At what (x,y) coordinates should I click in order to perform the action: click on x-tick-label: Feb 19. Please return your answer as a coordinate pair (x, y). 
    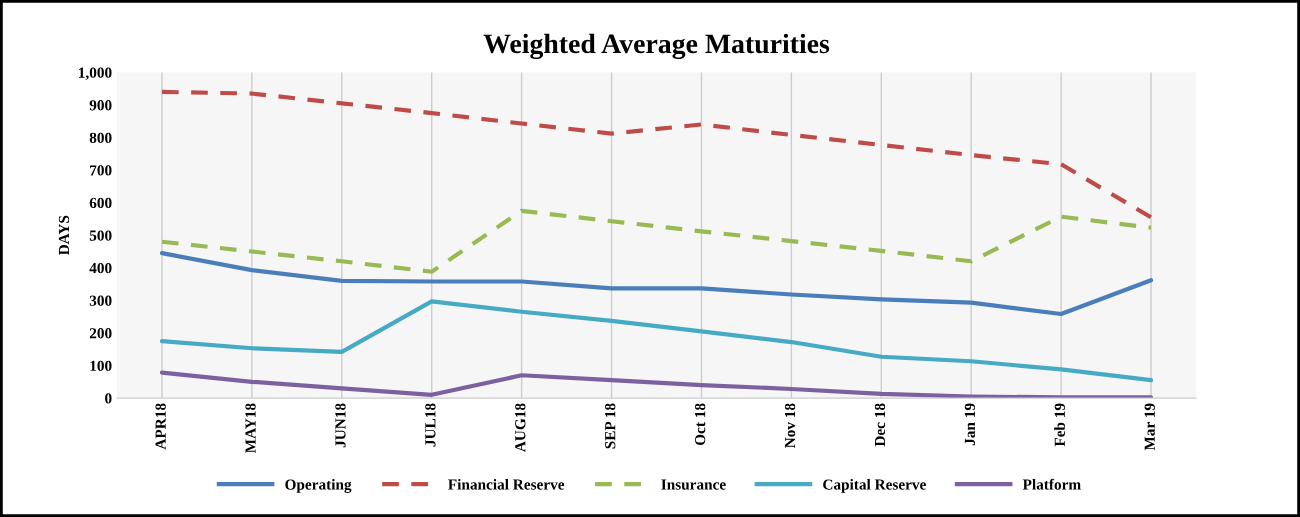
    Looking at the image, I should click on (1059, 425).